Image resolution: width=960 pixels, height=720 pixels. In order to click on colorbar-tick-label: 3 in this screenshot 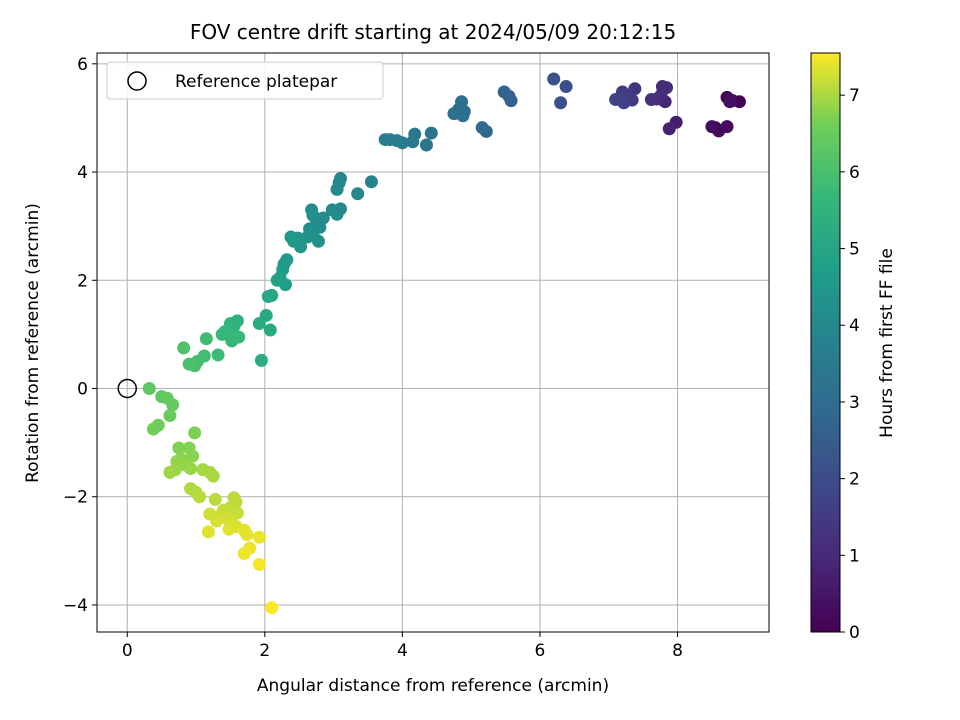, I will do `click(854, 403)`.